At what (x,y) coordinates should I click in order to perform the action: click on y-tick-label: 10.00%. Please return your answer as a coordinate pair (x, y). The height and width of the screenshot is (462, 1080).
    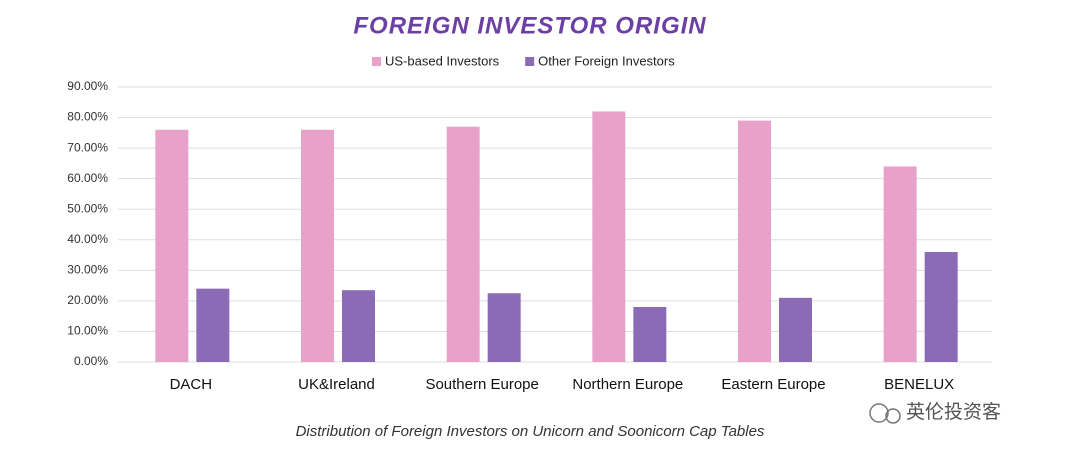
    Looking at the image, I should click on (87, 331).